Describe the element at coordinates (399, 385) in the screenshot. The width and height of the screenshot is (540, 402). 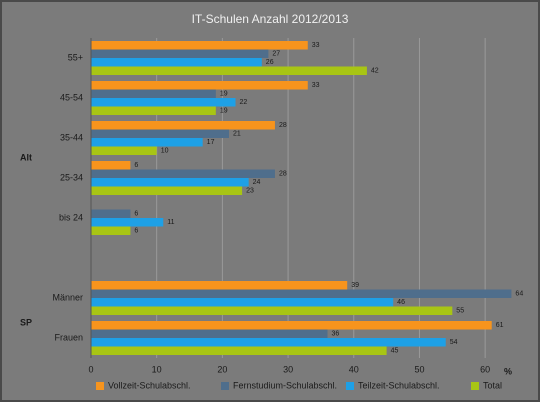
I see `legend-label: Teilzeit-Schulabschl.` at that location.